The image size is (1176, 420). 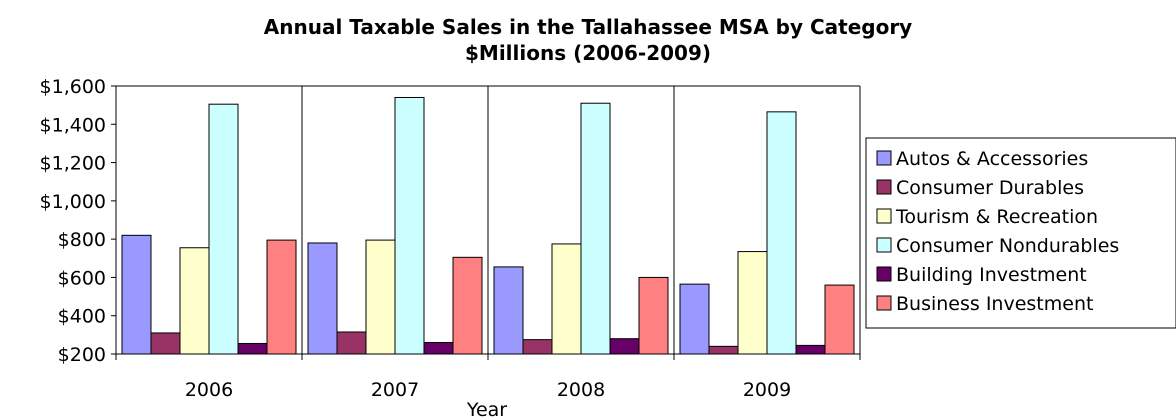 I want to click on x-tick-label: 2008, so click(x=581, y=390).